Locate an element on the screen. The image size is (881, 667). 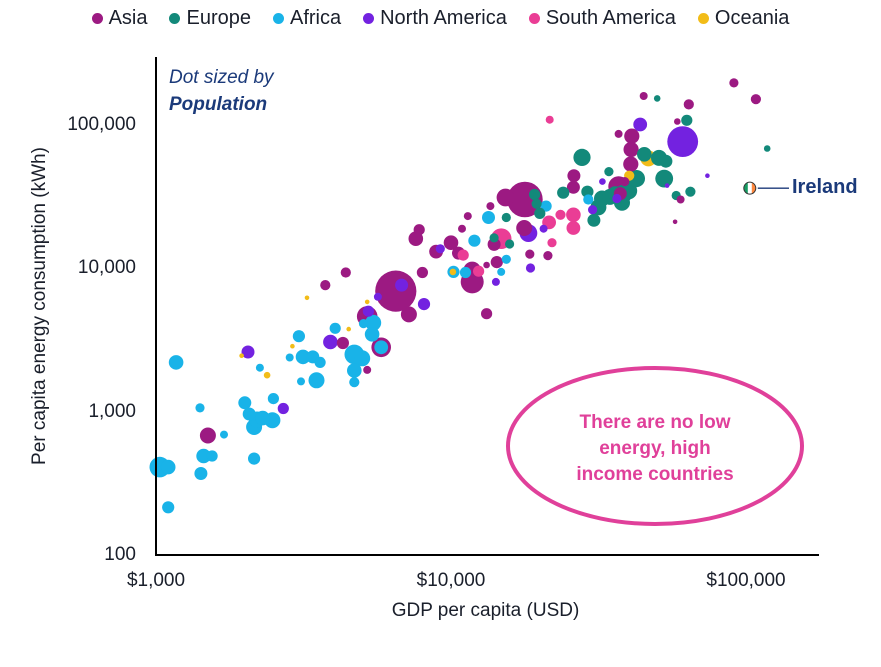
y-axis-title: Per capita energy consumption (kWh) is located at coordinates (39, 306).